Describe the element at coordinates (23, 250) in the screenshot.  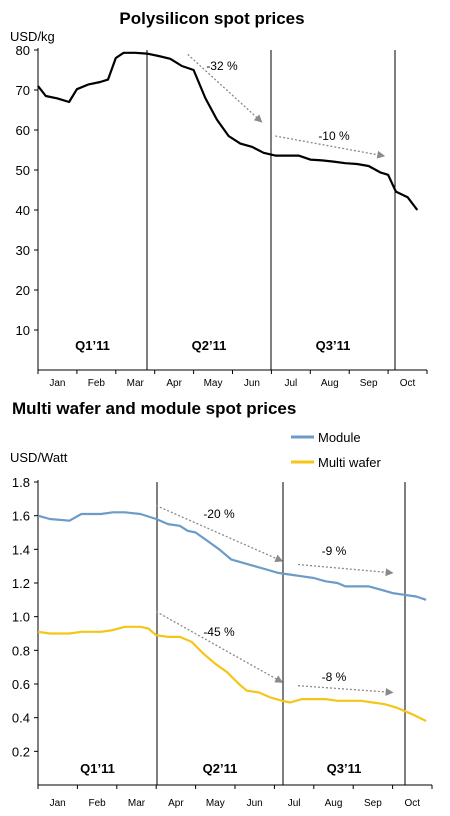
I see `chart-1-y-tick-label: 30` at that location.